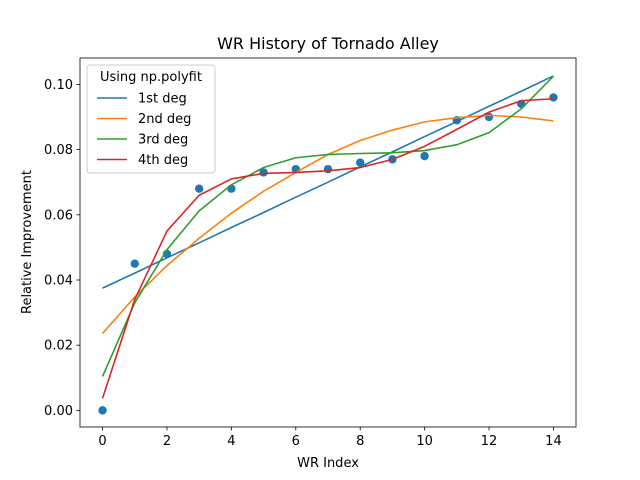  I want to click on x-tick-label: 2, so click(167, 441).